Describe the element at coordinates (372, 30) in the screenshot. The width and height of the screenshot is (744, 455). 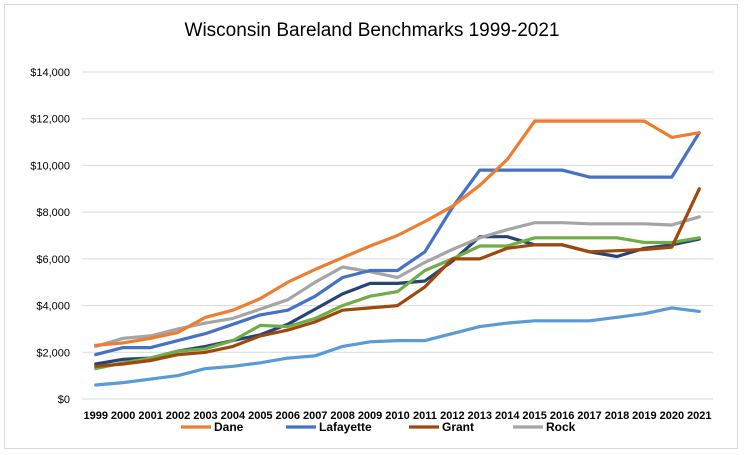
I see `chart-title: Wisconsin Bareland Benchmarks 1999-2021` at that location.